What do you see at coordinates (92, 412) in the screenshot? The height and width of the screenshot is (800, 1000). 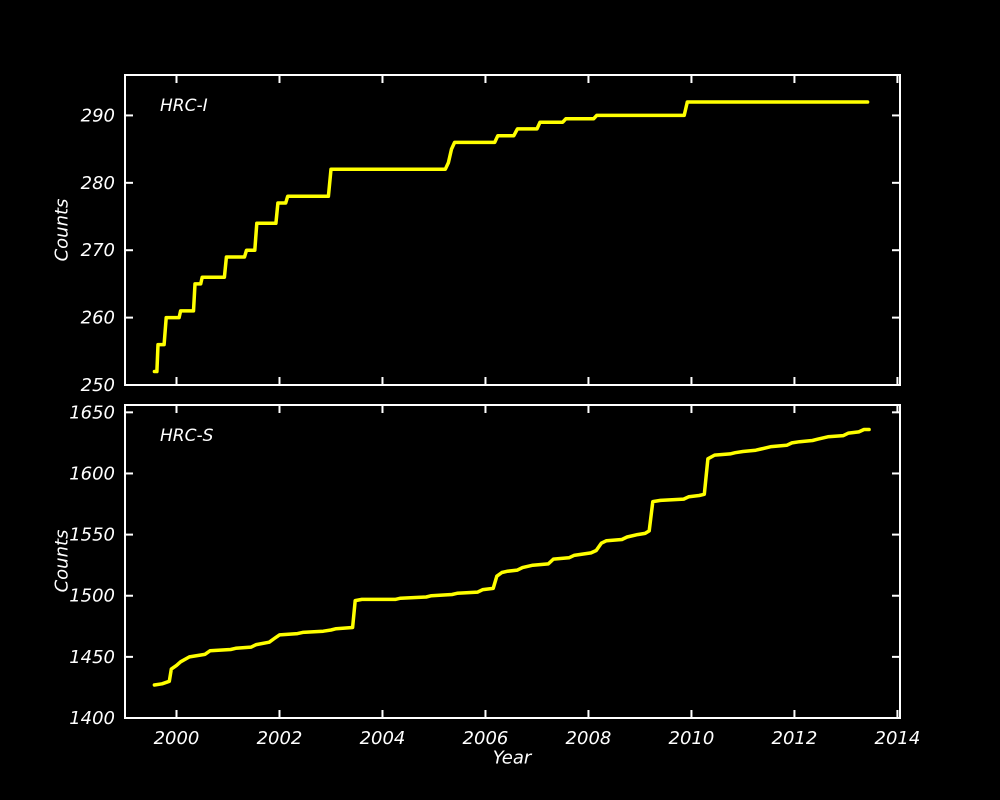 I see `y-tick-label: 1650` at bounding box center [92, 412].